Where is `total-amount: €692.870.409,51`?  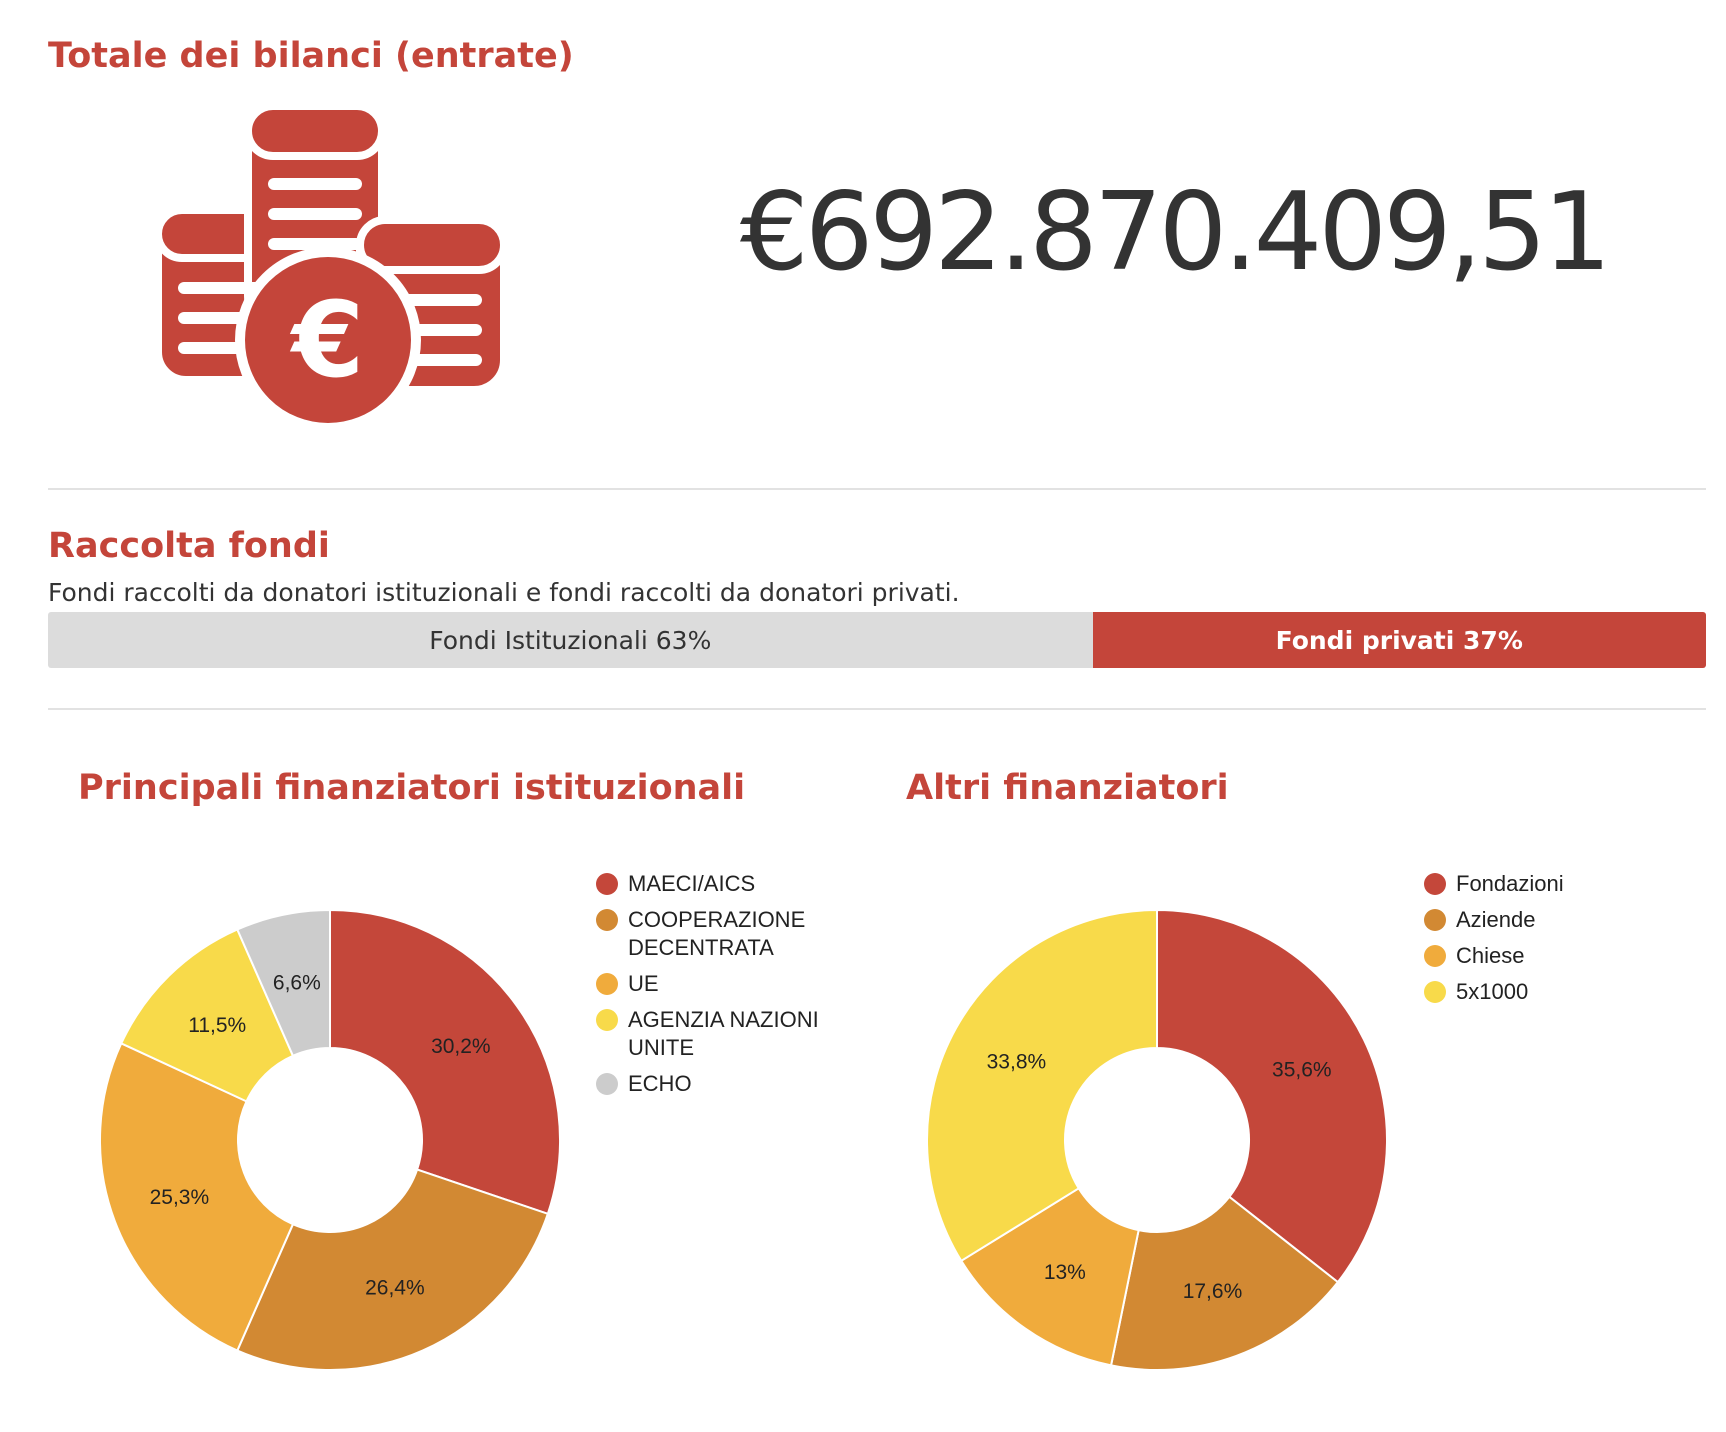
total-amount: €692.870.409,51 is located at coordinates (1176, 232).